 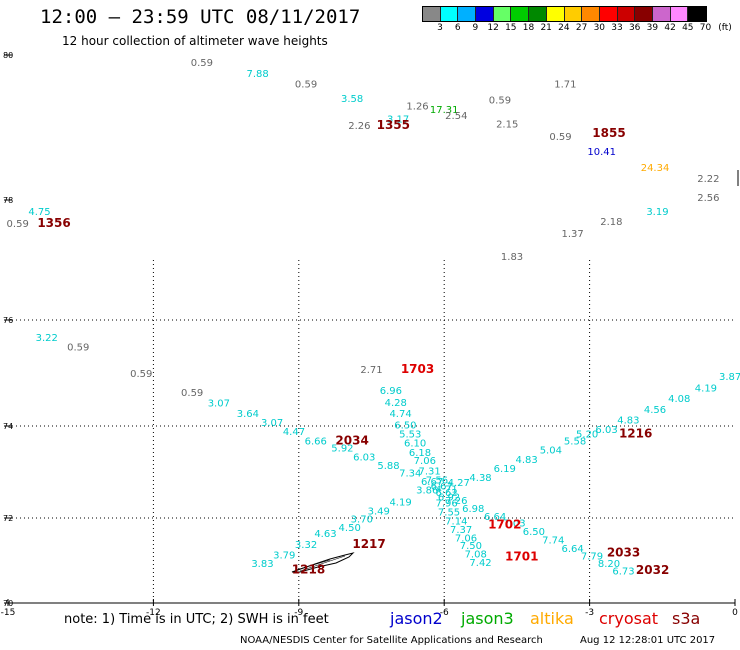 What do you see at coordinates (362, 519) in the screenshot?
I see `wave-height-label: 3.70` at bounding box center [362, 519].